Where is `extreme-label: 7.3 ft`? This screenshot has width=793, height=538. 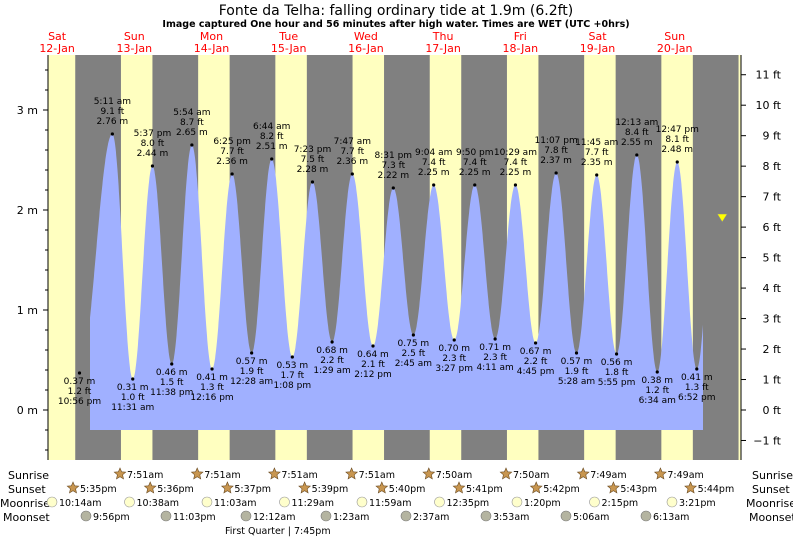 extreme-label: 7.3 ft is located at coordinates (393, 166).